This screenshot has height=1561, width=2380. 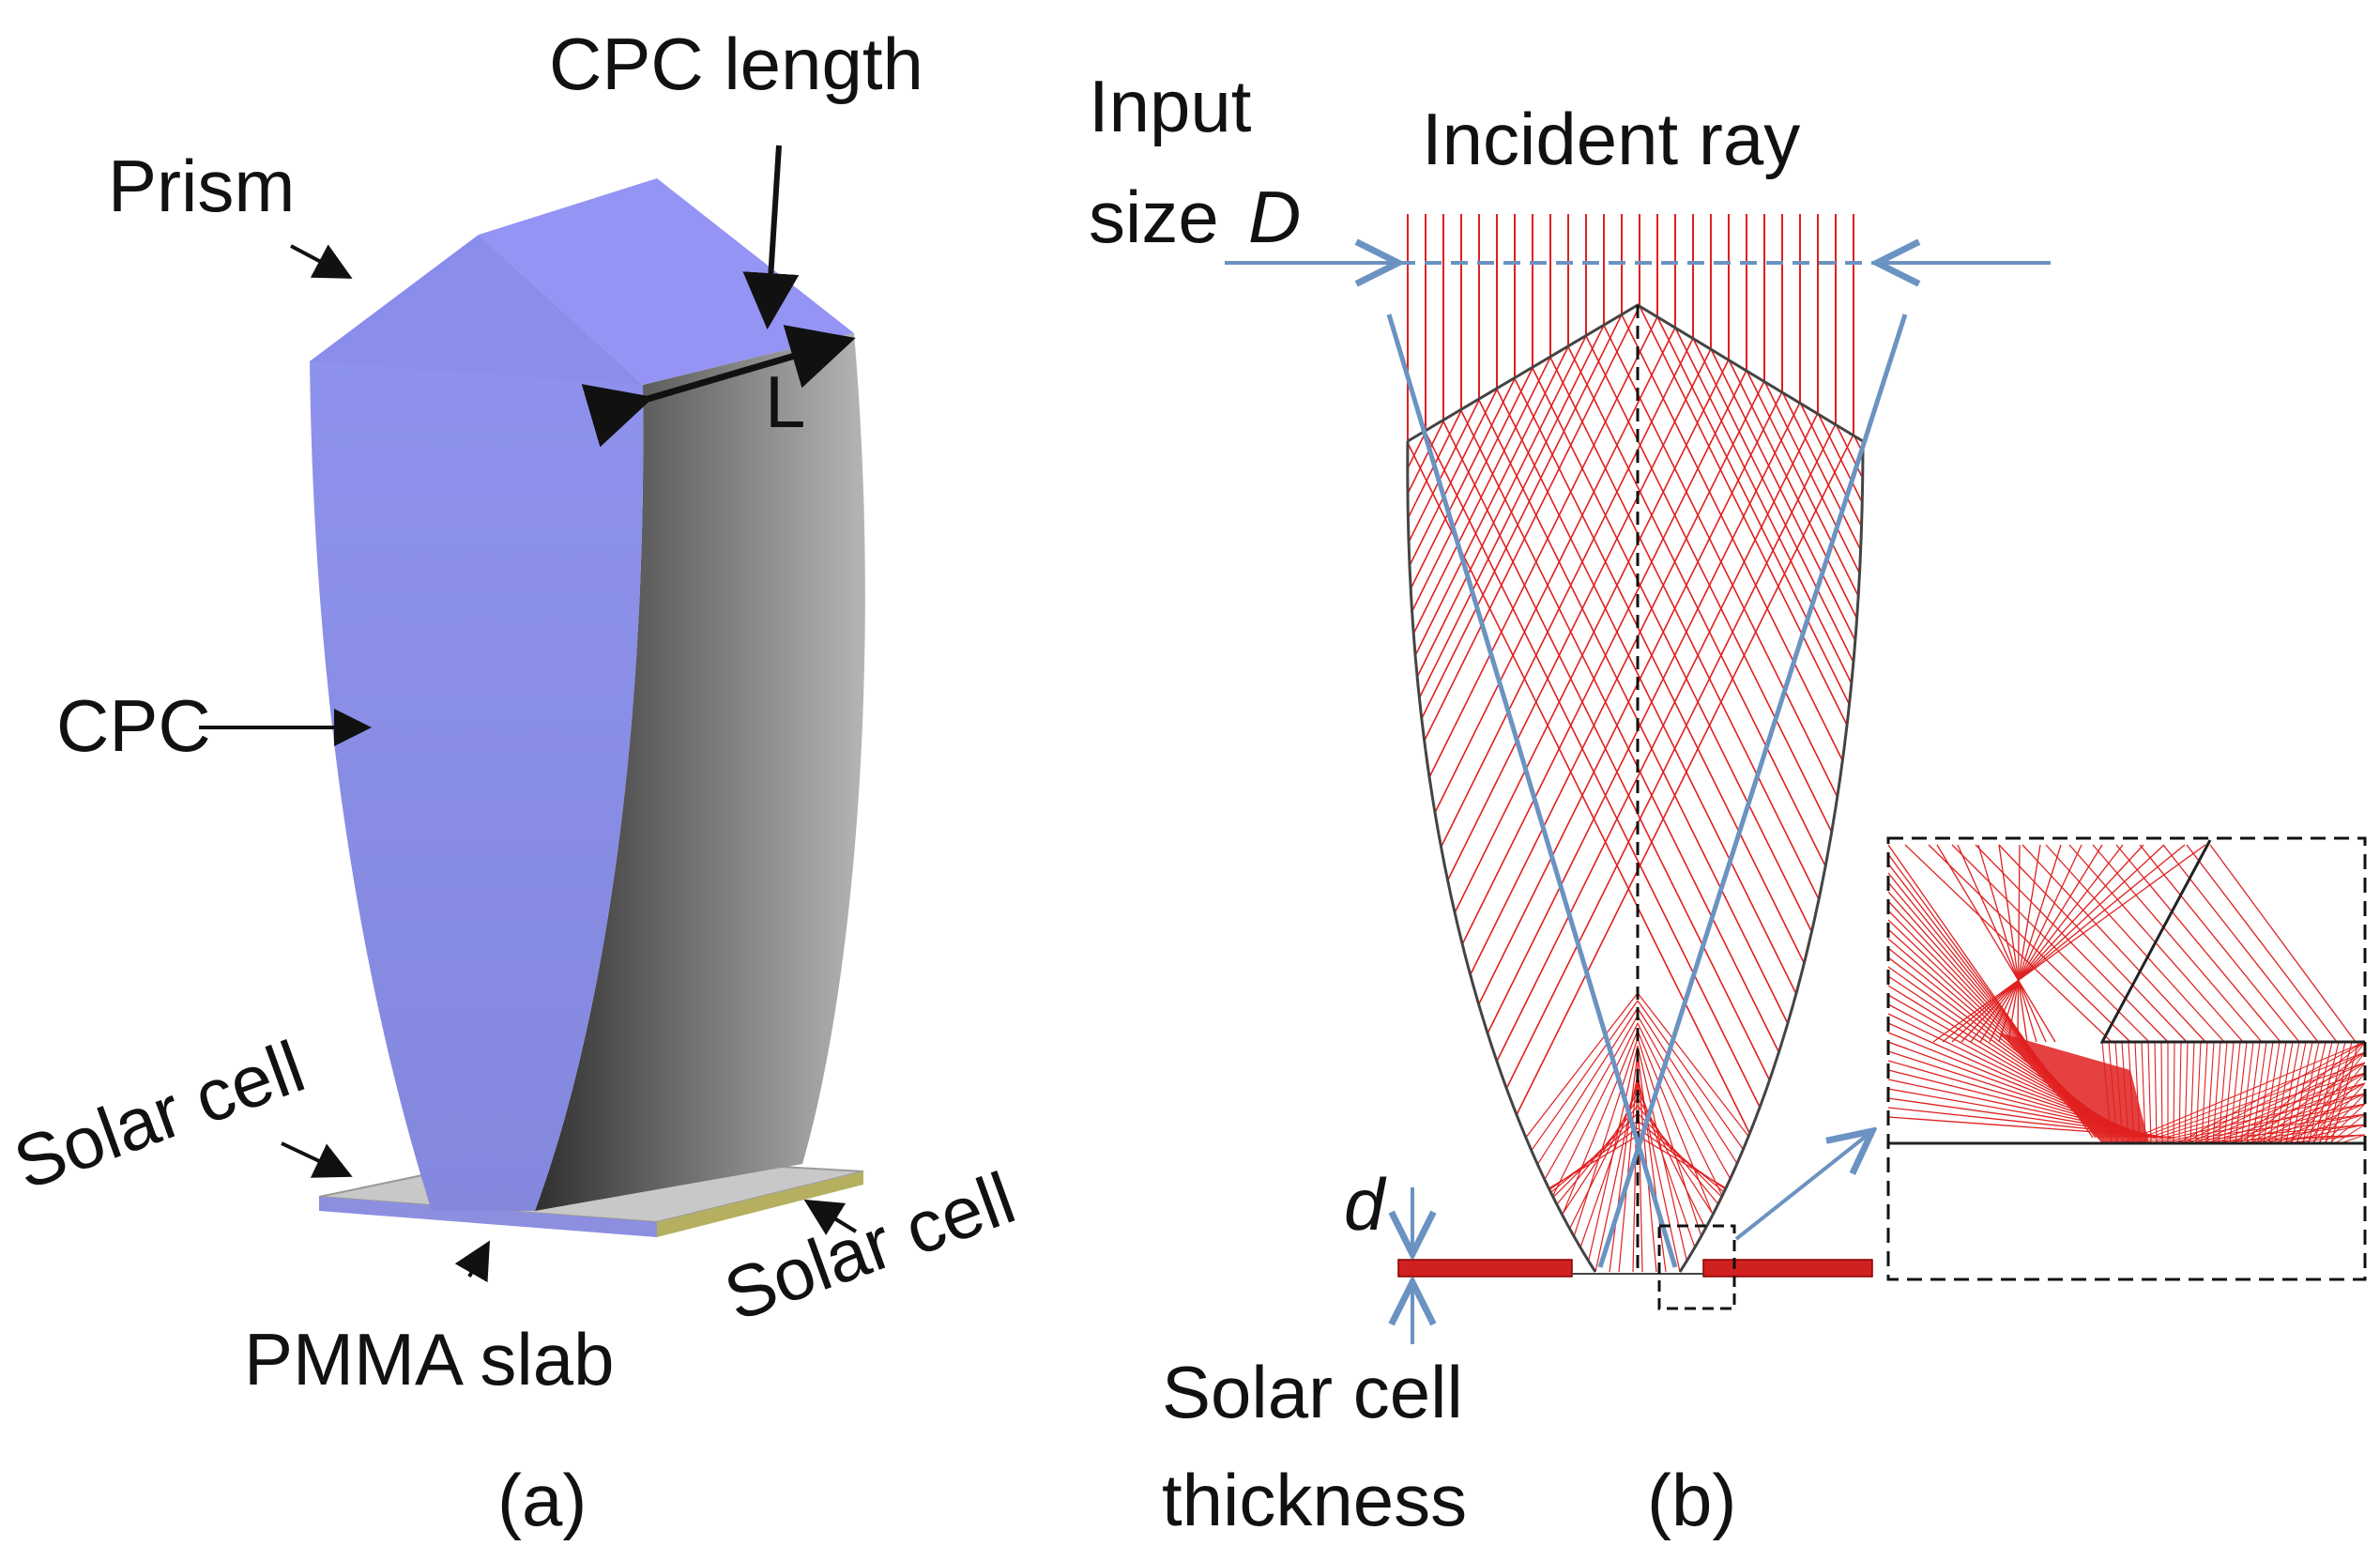 I want to click on solar-cell-bar-right, so click(x=1787, y=1268).